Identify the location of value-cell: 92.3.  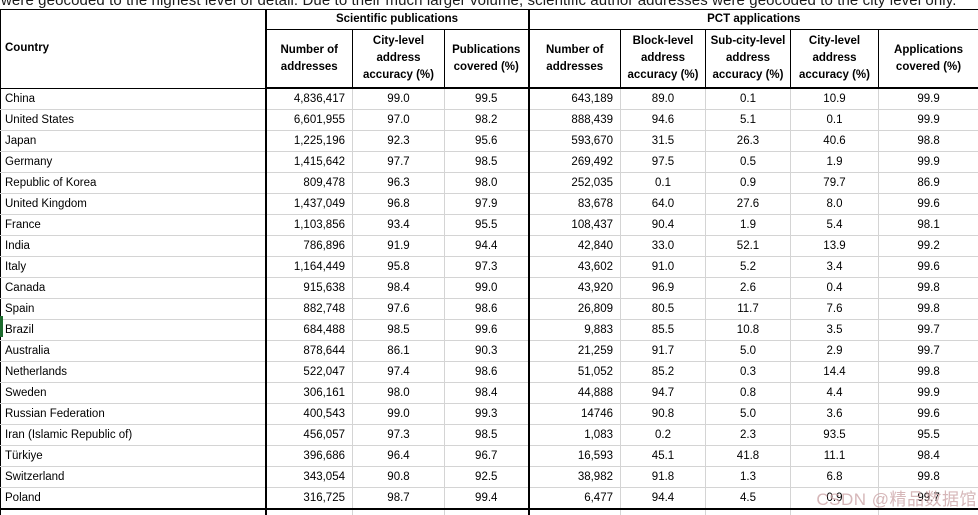
(398, 141).